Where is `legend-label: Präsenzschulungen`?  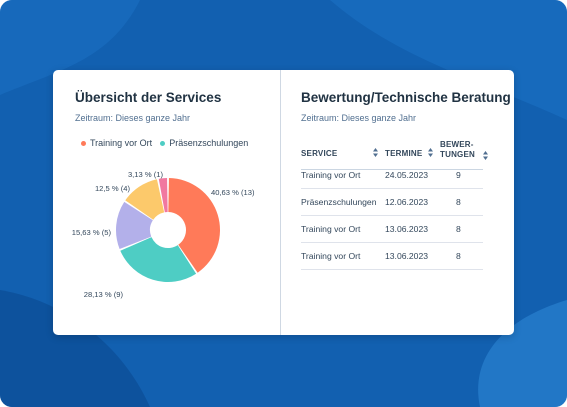
legend-label: Präsenzschulungen is located at coordinates (209, 143).